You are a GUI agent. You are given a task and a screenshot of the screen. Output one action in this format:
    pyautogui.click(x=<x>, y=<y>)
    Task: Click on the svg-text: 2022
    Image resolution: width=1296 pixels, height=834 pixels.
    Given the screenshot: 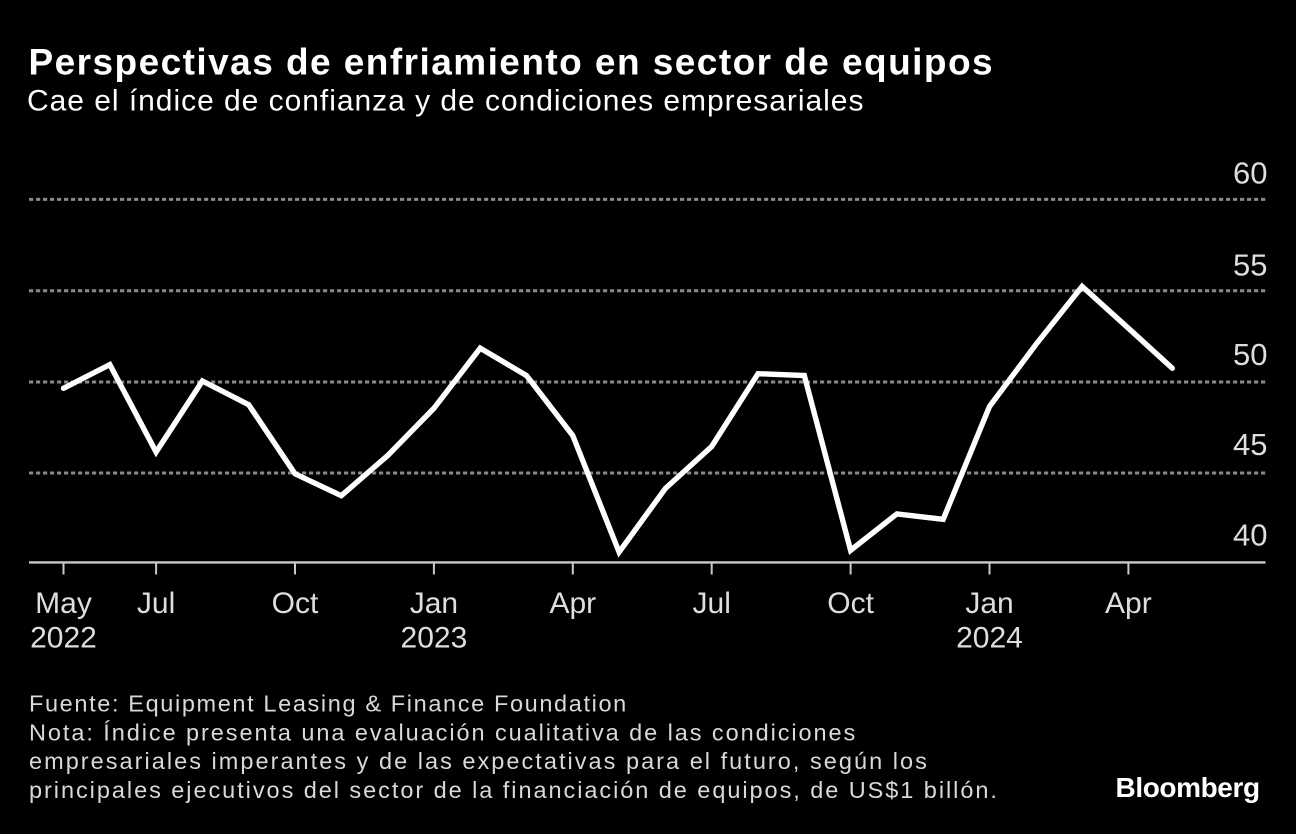 What is the action you would take?
    pyautogui.click(x=63, y=638)
    